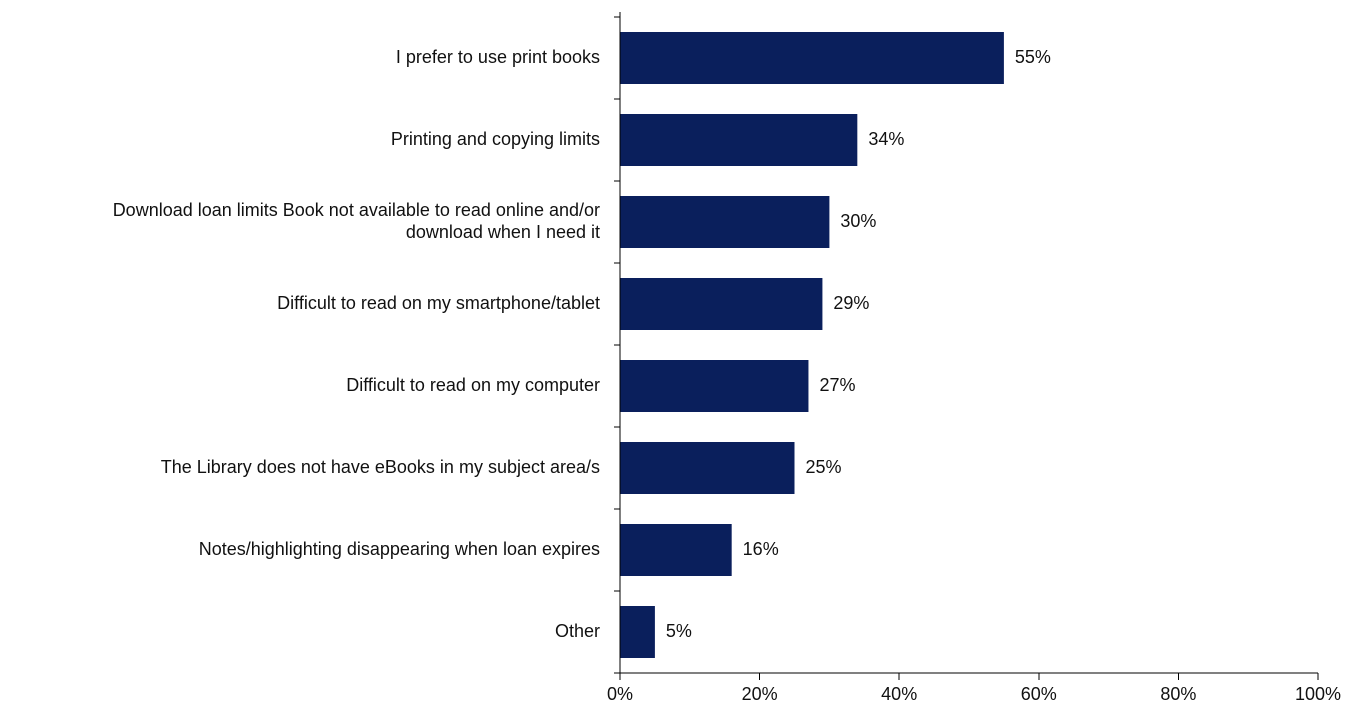 The height and width of the screenshot is (709, 1349). I want to click on x-tick-label-80: 80%, so click(1178, 694).